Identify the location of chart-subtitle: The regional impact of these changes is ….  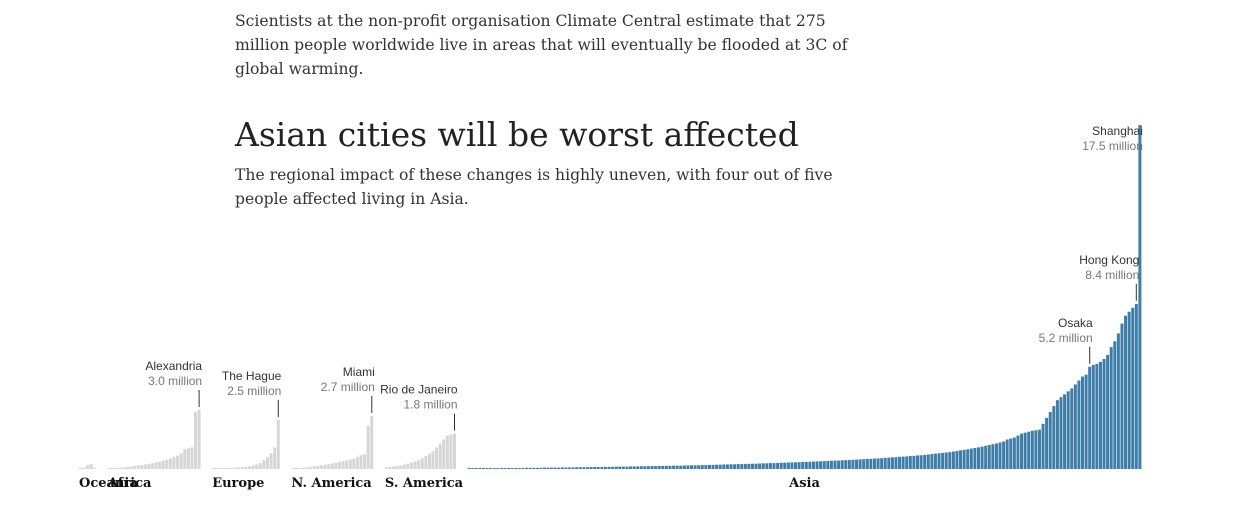
(534, 187).